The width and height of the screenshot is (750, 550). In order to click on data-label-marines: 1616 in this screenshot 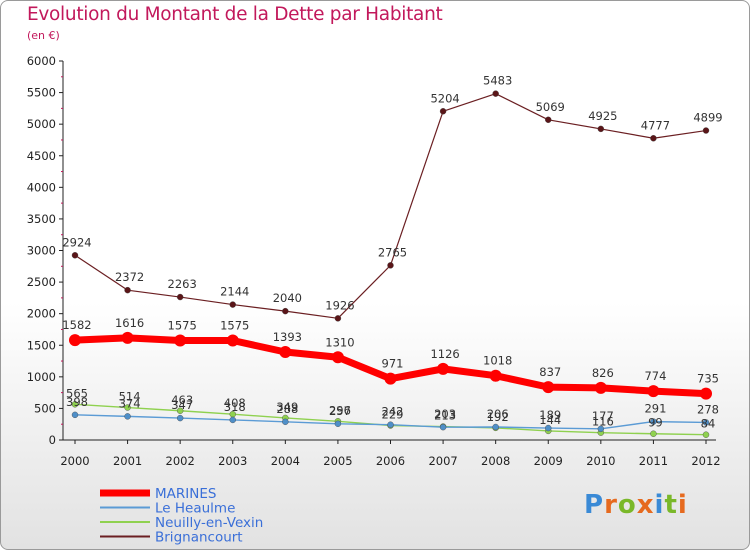, I will do `click(129, 323)`.